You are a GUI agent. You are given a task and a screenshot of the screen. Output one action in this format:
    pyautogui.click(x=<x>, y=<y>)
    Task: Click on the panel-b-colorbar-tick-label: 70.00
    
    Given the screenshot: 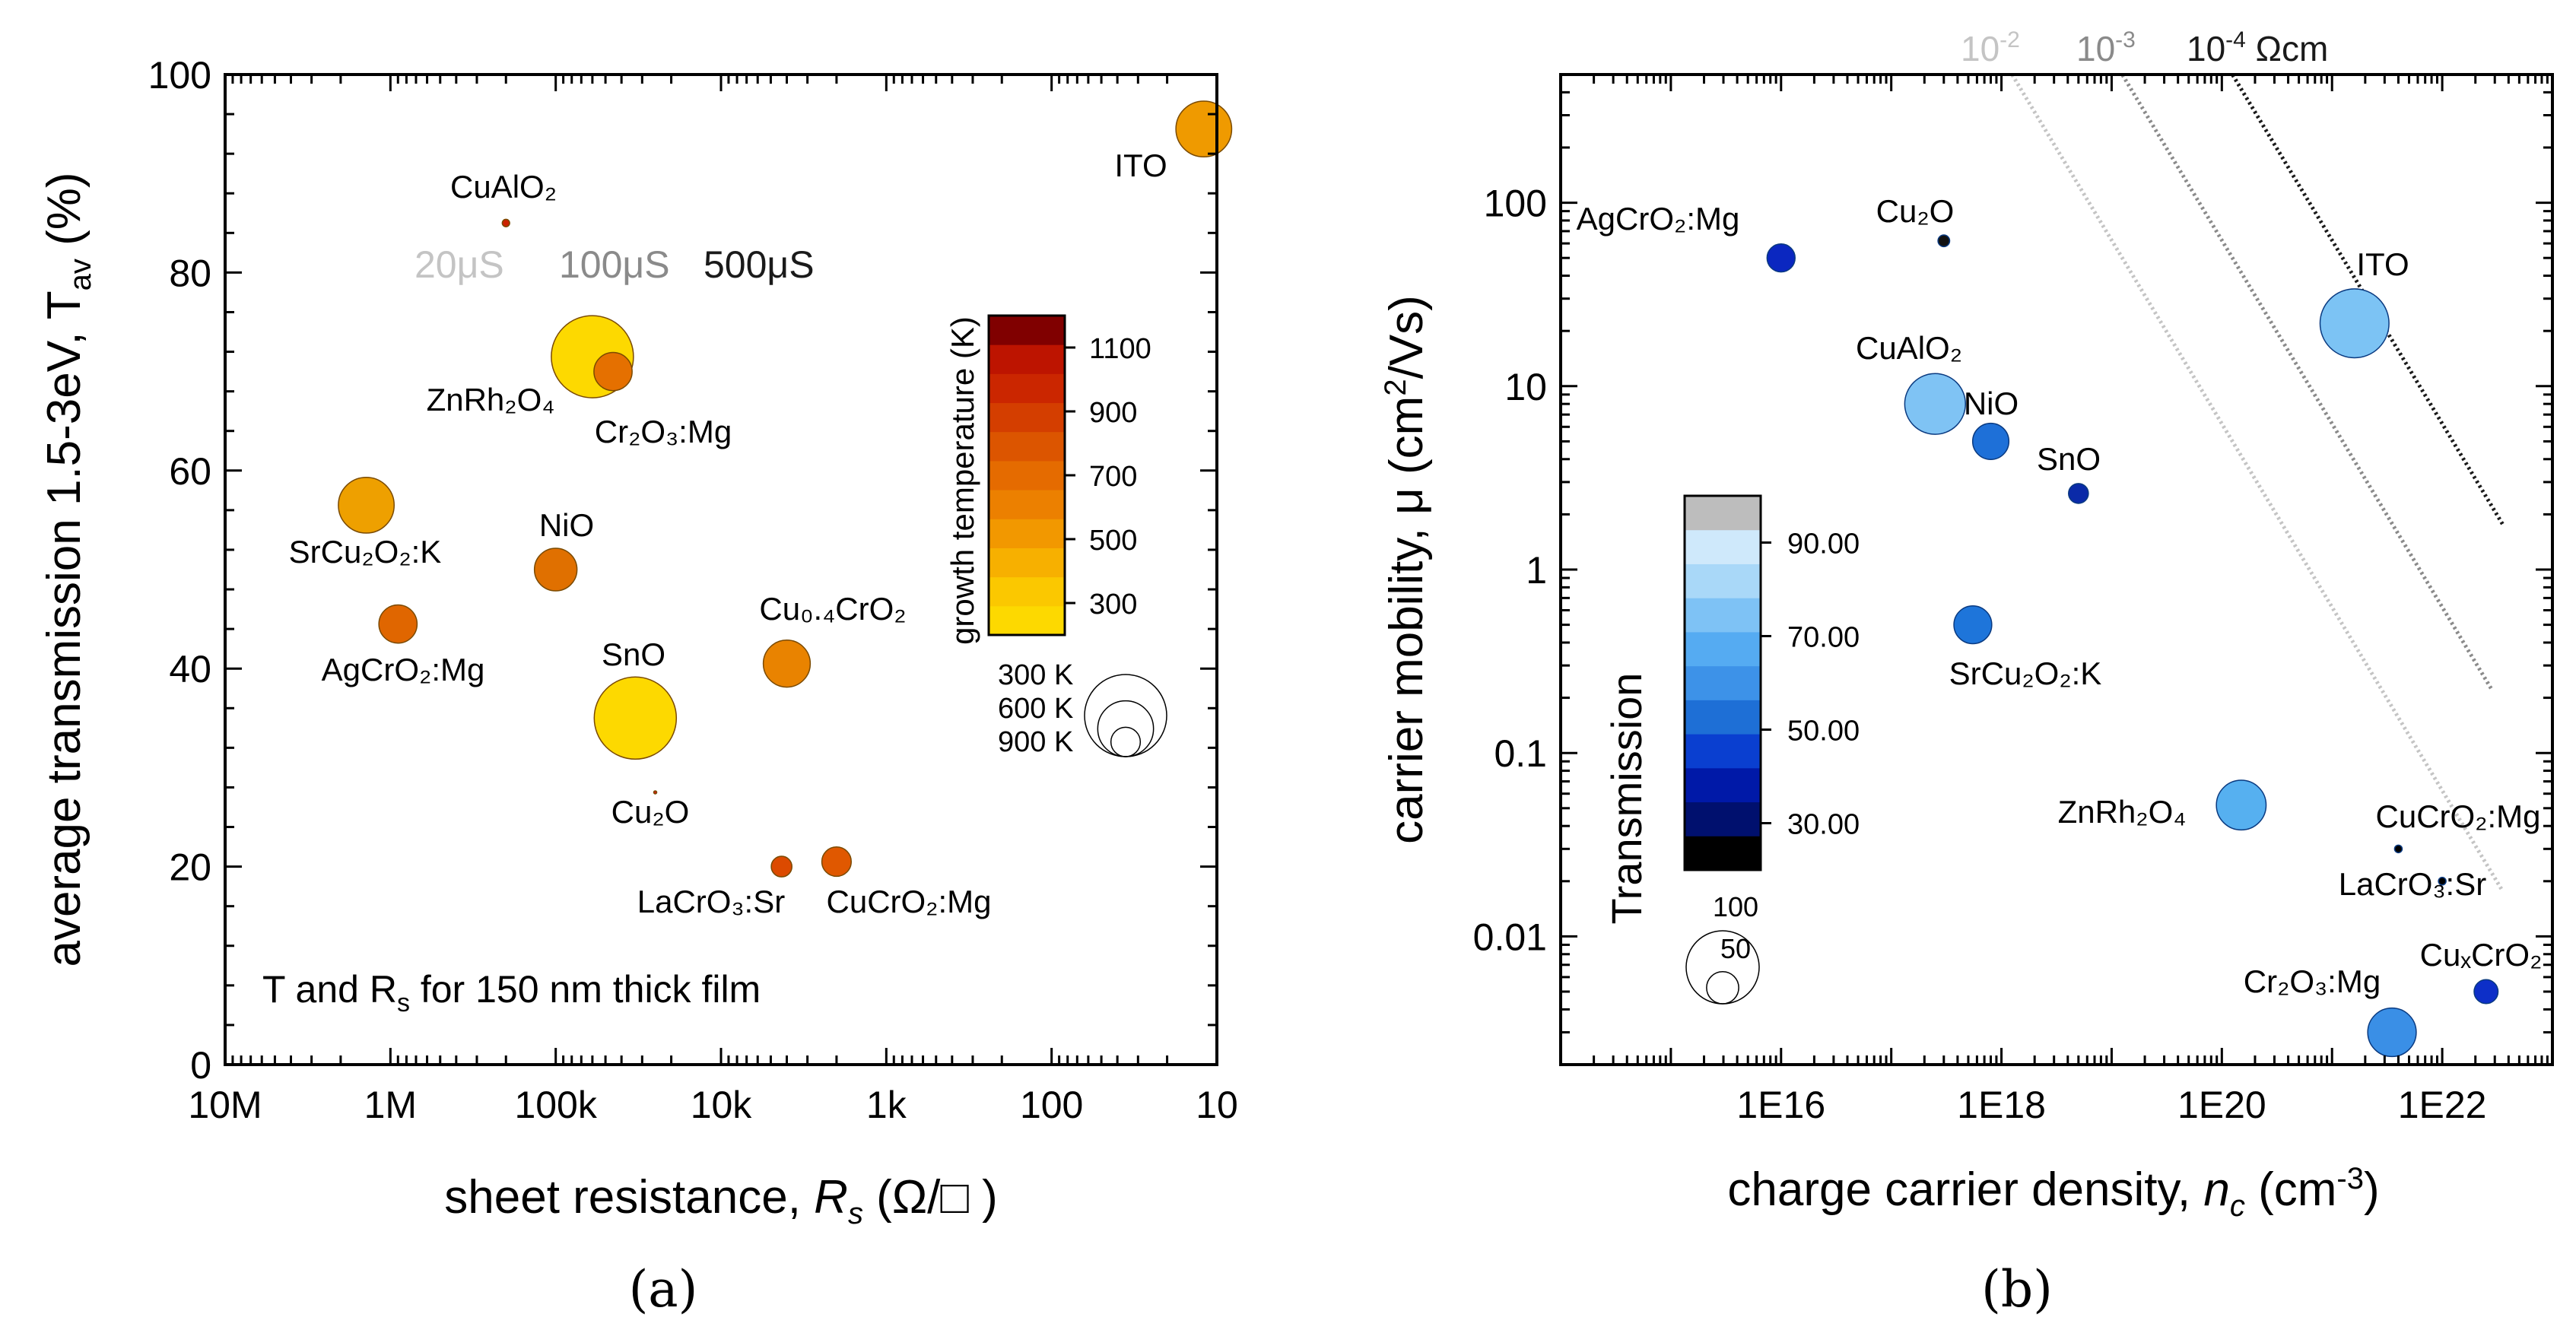 What is the action you would take?
    pyautogui.click(x=1823, y=638)
    